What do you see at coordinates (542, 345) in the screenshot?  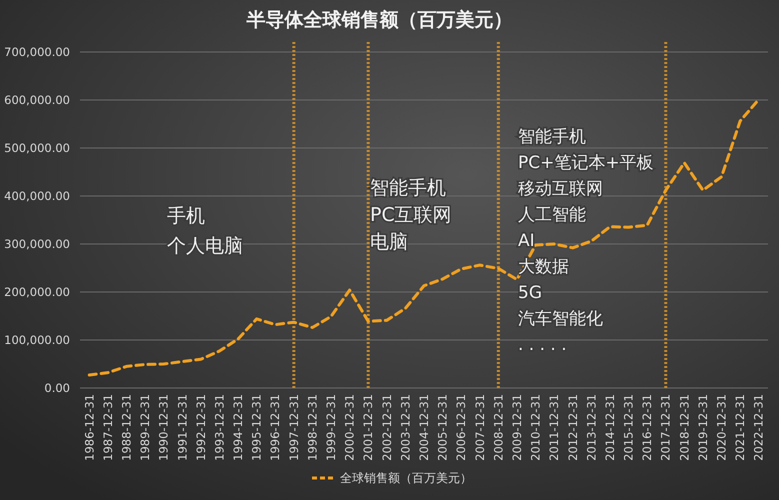 I see `annotation: . . . . .` at bounding box center [542, 345].